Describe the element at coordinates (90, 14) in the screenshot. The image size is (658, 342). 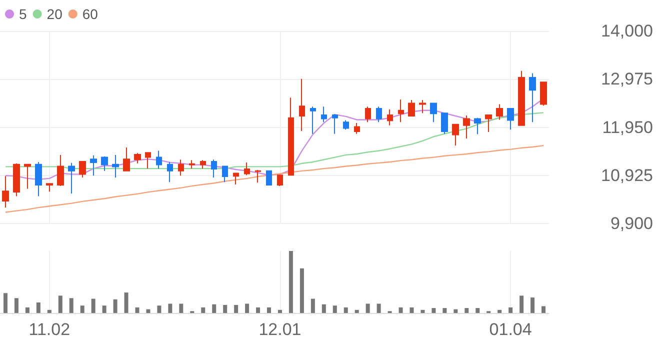
I see `legend-label: 60` at that location.